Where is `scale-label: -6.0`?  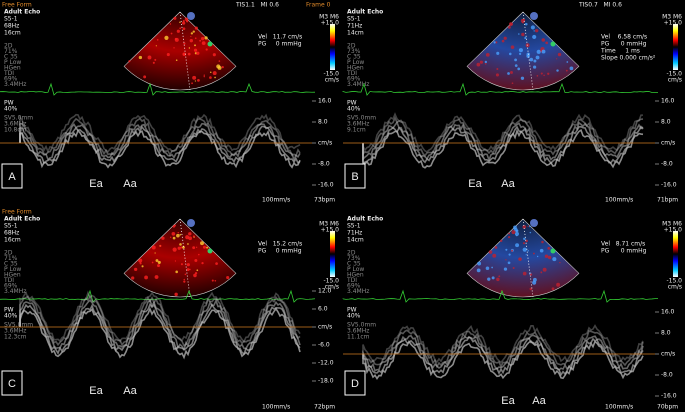 scale-label: -6.0 is located at coordinates (324, 345).